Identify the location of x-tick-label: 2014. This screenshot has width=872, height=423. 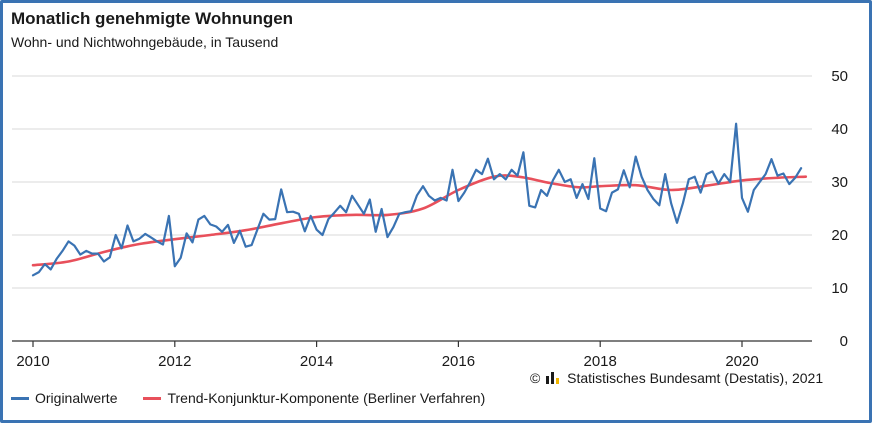
(316, 361).